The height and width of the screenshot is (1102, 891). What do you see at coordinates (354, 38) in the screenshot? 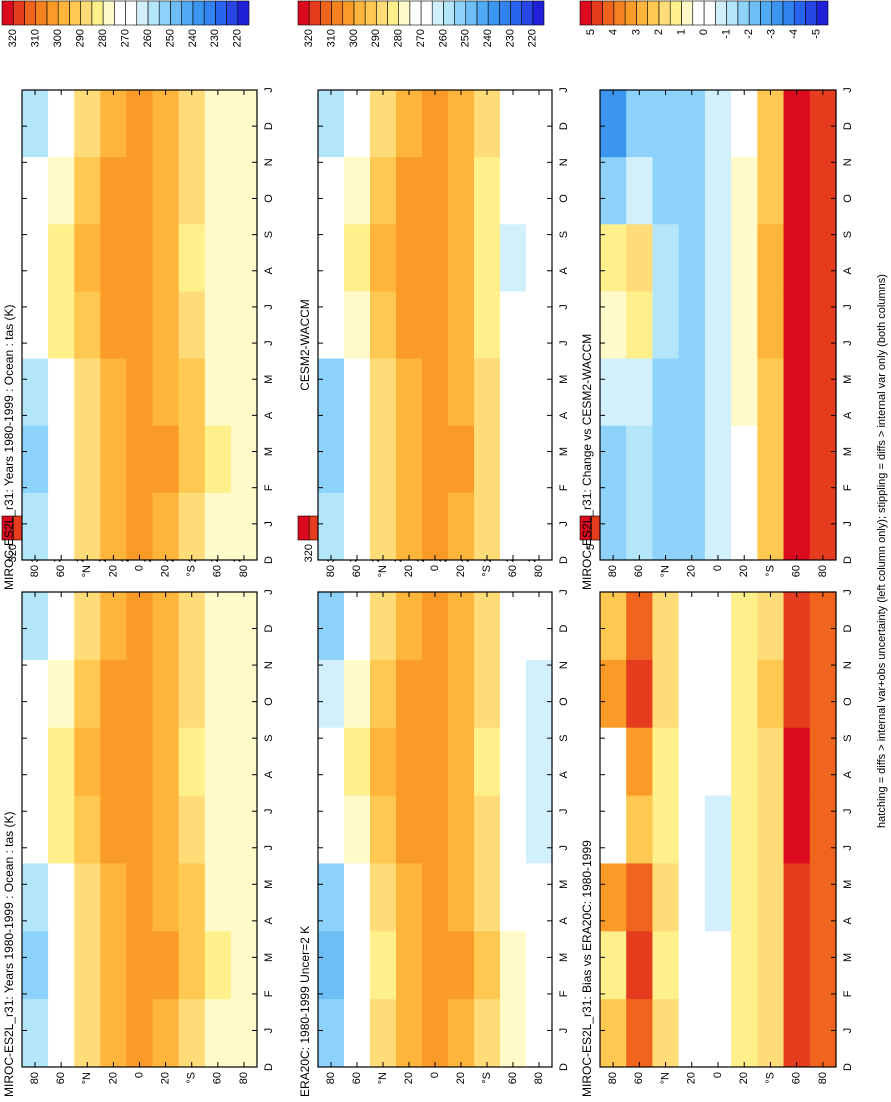
I see `colorbar-label: 300` at bounding box center [354, 38].